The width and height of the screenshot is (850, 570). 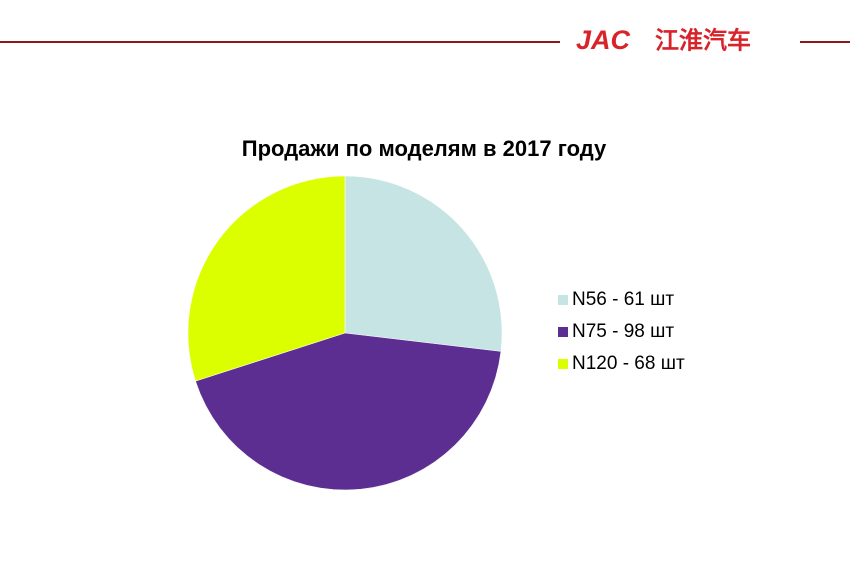 I want to click on legend-label: N75 - 98 шт, so click(x=623, y=331).